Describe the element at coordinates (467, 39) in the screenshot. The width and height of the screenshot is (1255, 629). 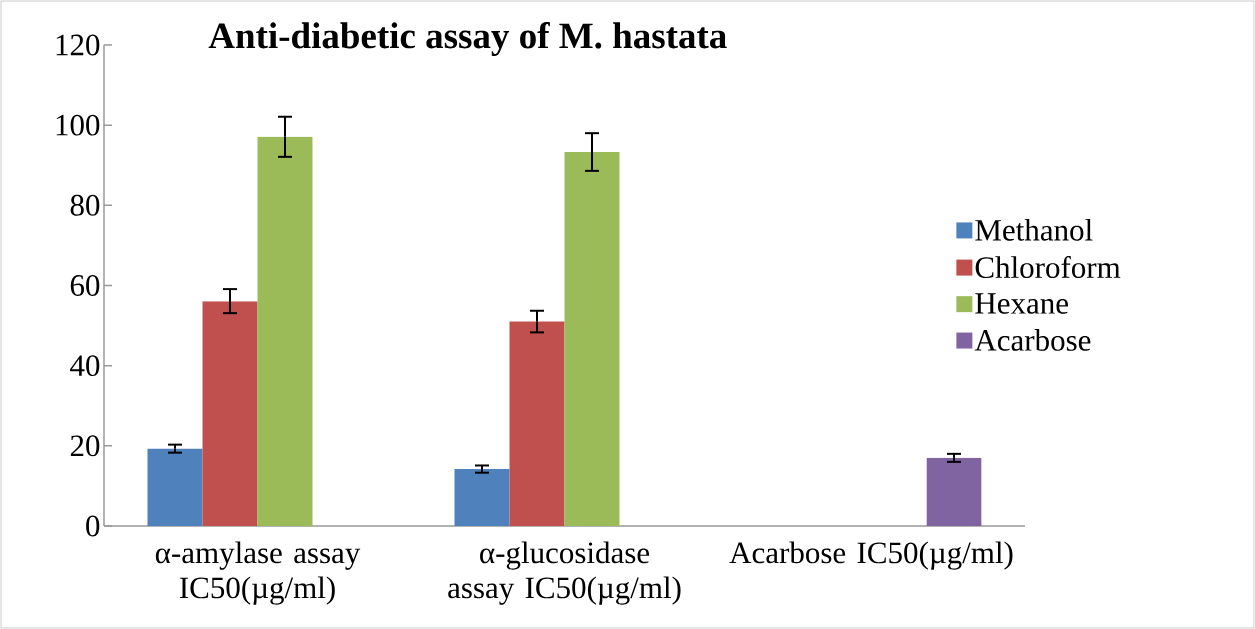
I see `chart-title: Anti-diabetic assay of M. hastata` at that location.